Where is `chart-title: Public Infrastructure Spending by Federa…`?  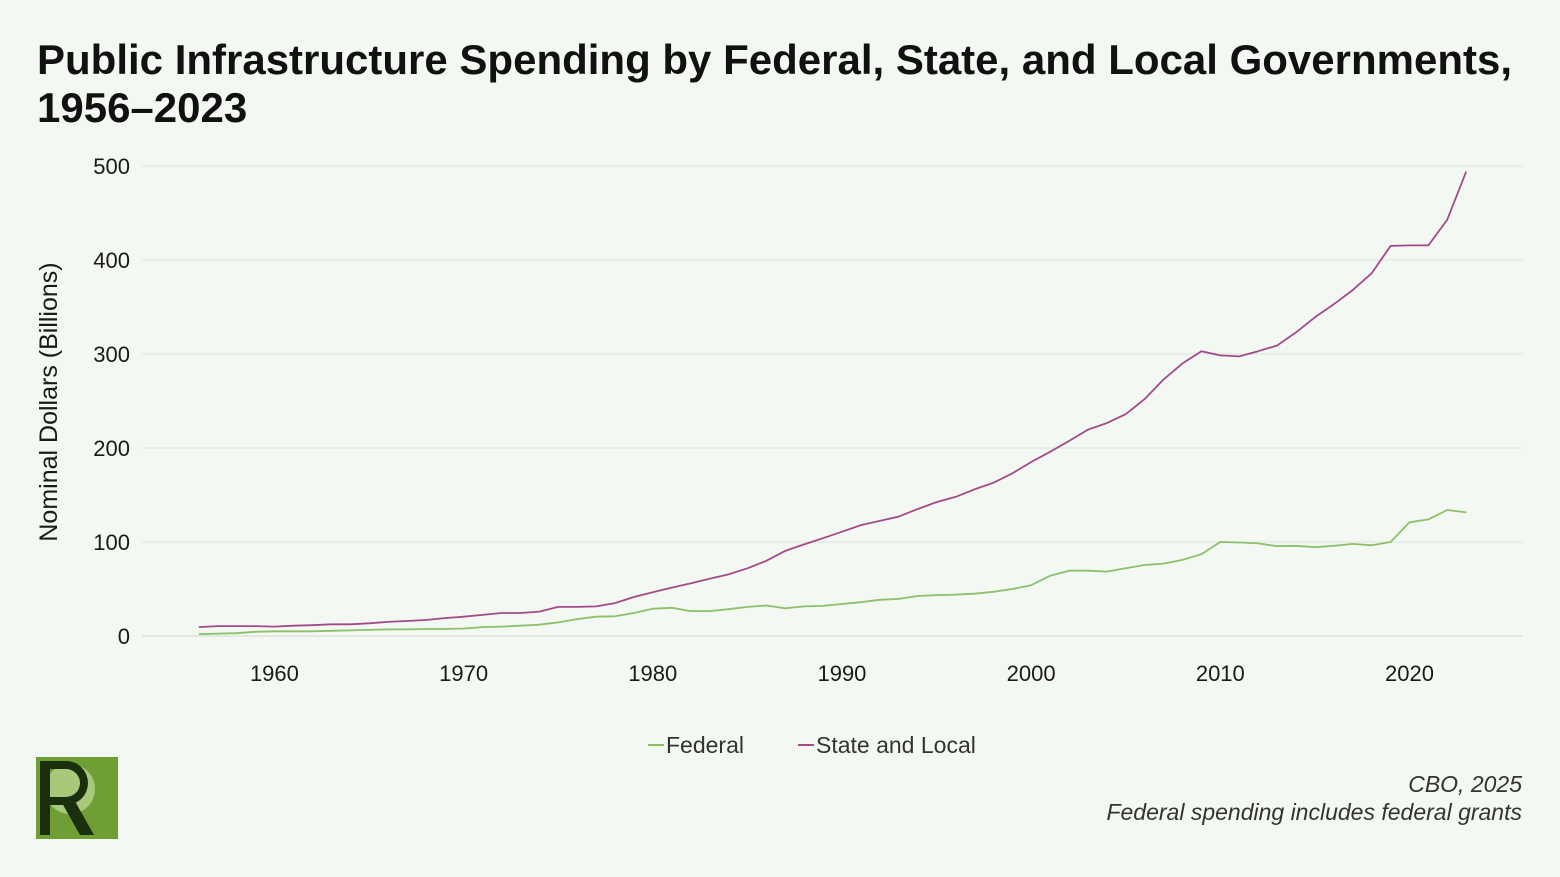 chart-title: Public Infrastructure Spending by Federa… is located at coordinates (774, 83).